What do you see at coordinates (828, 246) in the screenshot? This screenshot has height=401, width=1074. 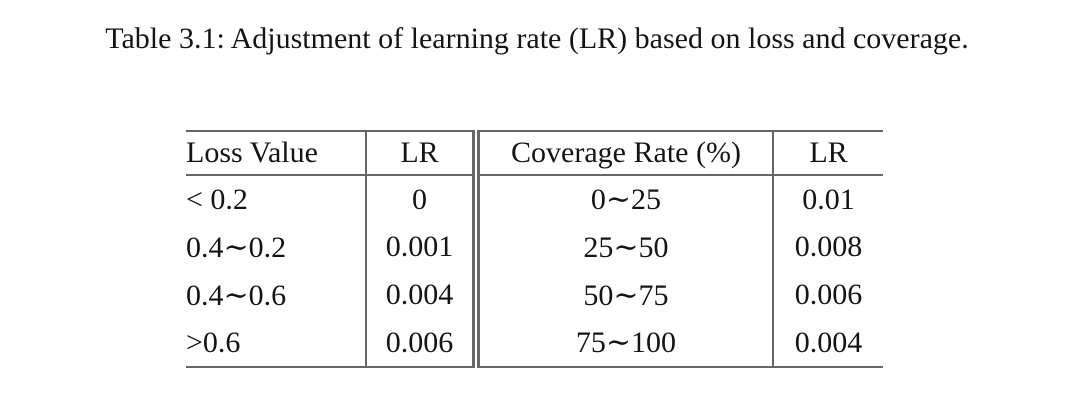 I see `cell-lr-coverage: 0.008` at bounding box center [828, 246].